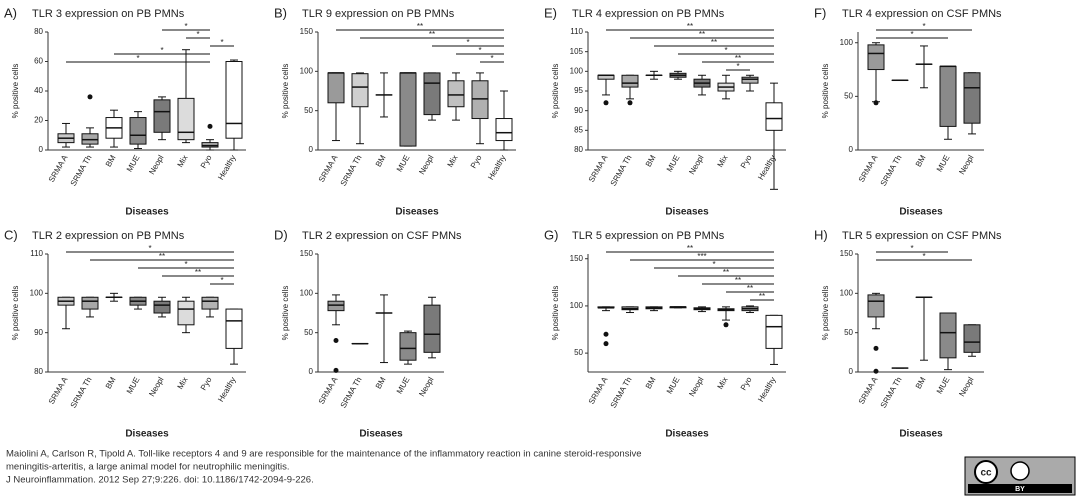 This screenshot has width=1080, height=497. What do you see at coordinates (578, 90) in the screenshot?
I see `y-tick-label: 95` at bounding box center [578, 90].